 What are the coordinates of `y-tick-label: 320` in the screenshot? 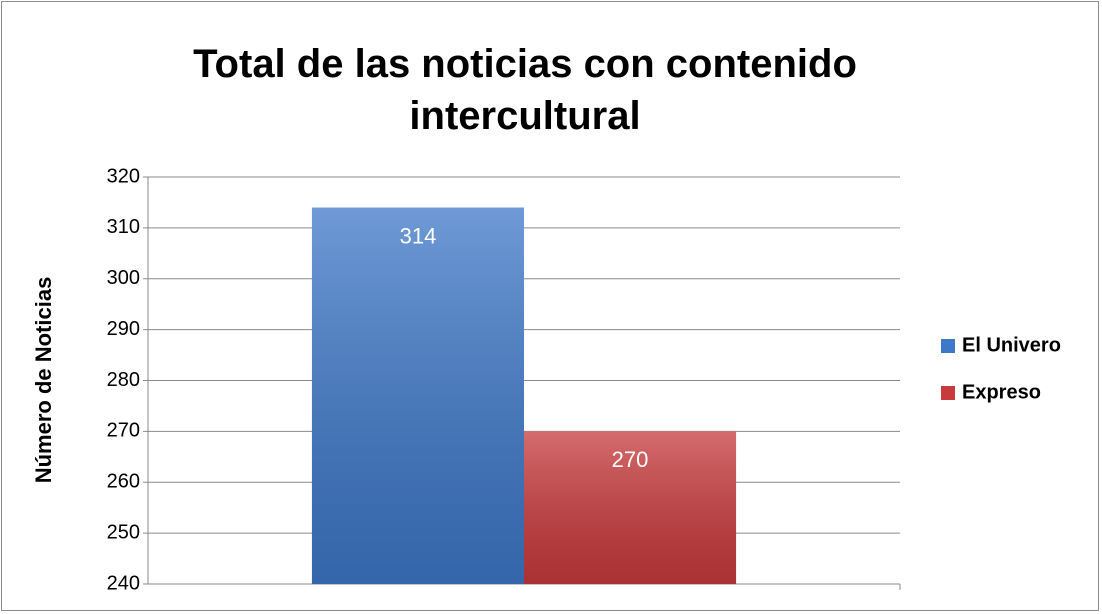 It's located at (123, 176).